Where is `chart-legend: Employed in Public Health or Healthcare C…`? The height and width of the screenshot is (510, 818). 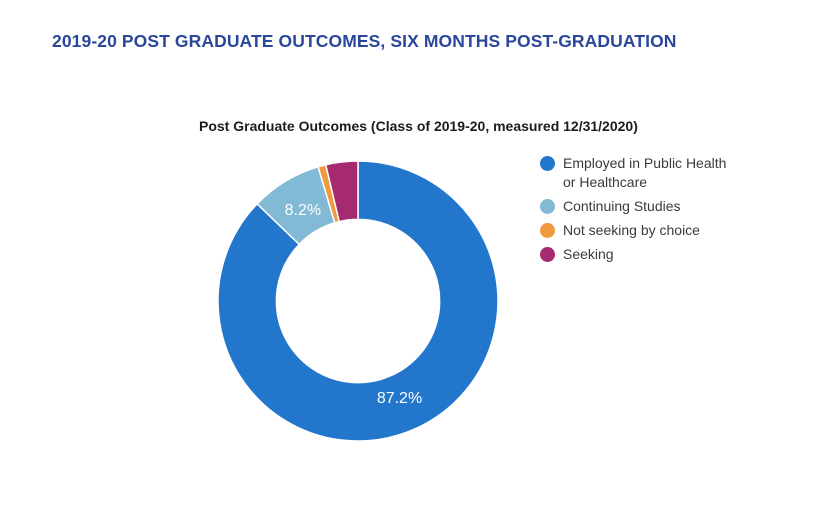
chart-legend: Employed in Public Health or Healthcare C… is located at coordinates (640, 211).